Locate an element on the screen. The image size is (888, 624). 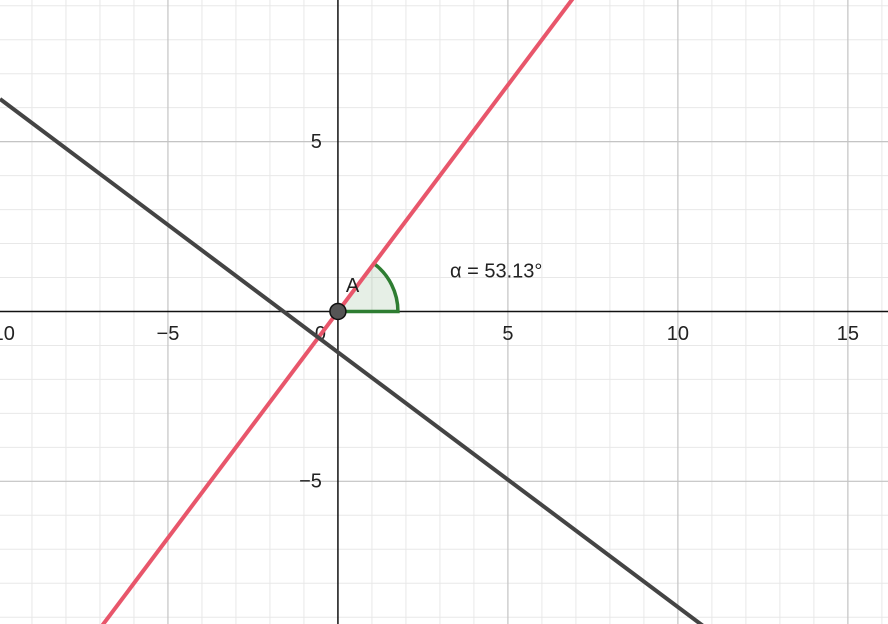
y-tick-label: 5 is located at coordinates (316, 142).